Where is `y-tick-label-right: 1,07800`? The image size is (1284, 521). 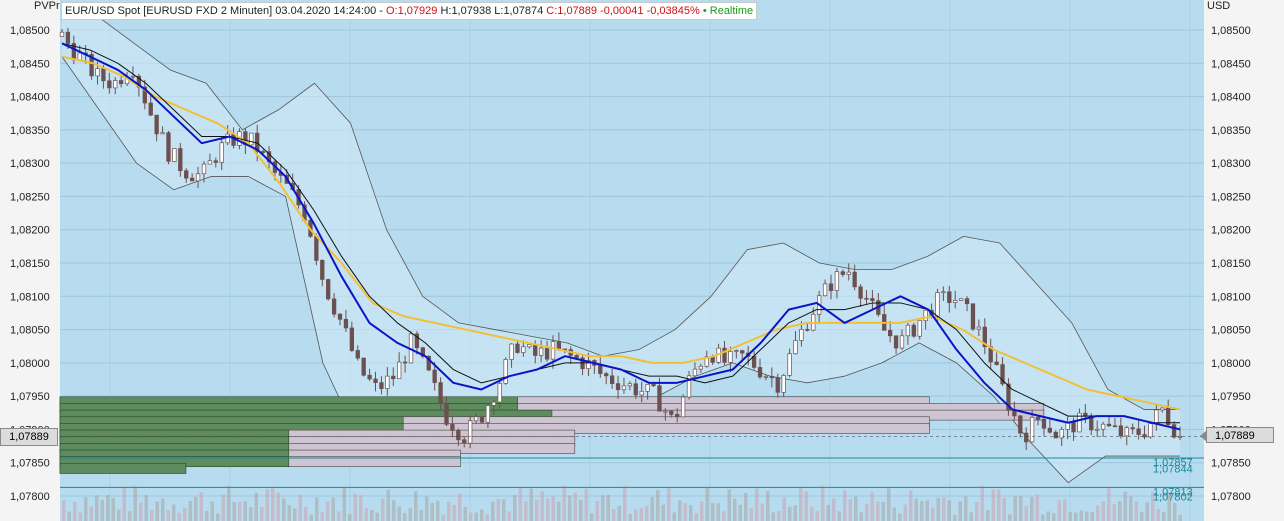
y-tick-label-right: 1,07800 is located at coordinates (1231, 497).